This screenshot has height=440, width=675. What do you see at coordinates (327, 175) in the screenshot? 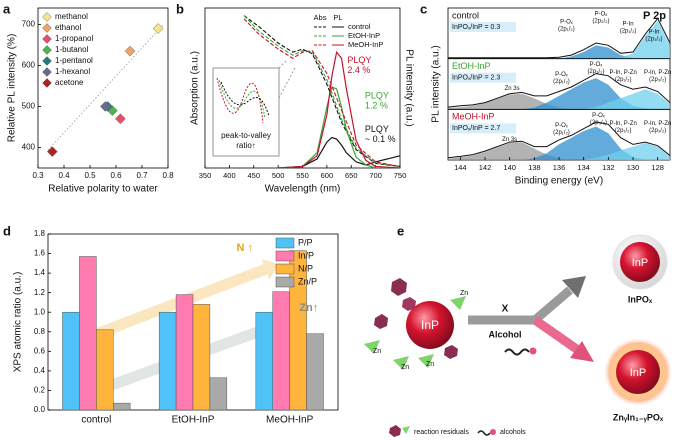
I see `x-tick-label: 600` at bounding box center [327, 175].